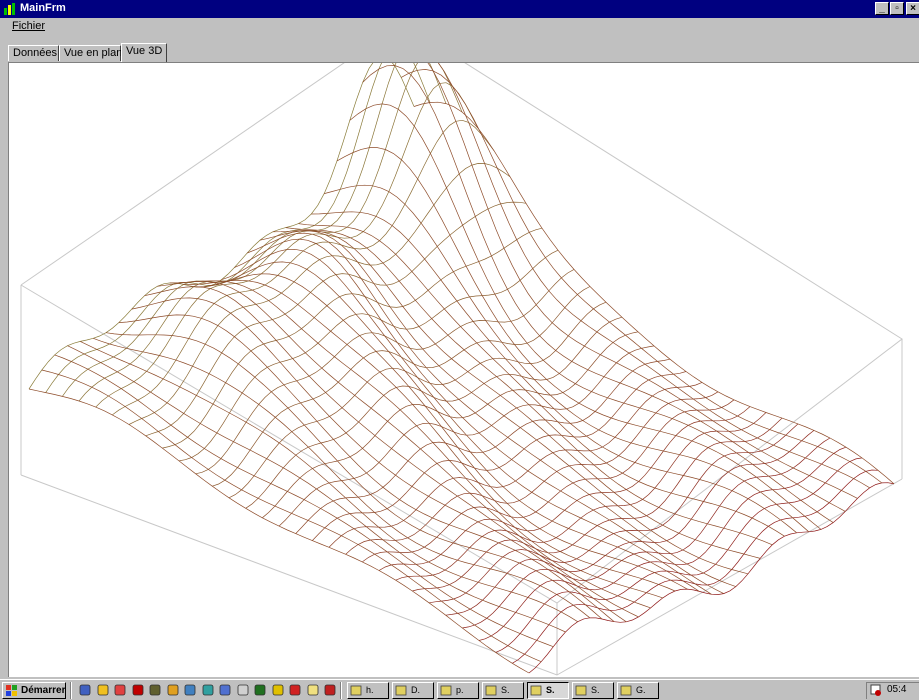 This screenshot has height=700, width=919. I want to click on task-button: h., so click(368, 690).